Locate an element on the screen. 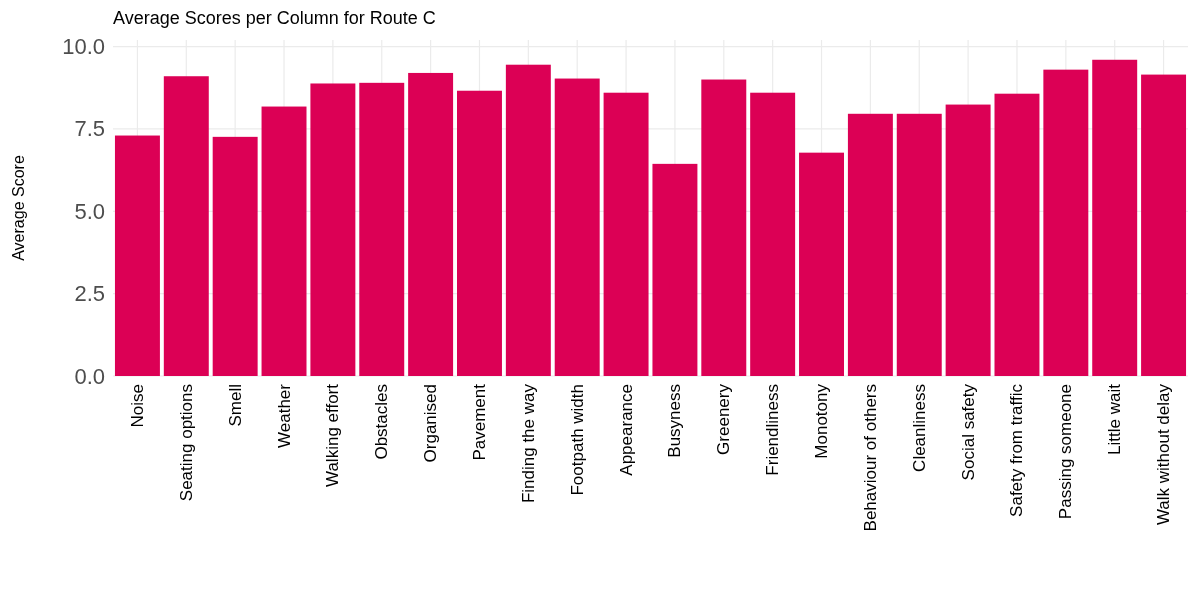 This screenshot has width=1197, height=594. x-tick-label: Busyness is located at coordinates (675, 421).